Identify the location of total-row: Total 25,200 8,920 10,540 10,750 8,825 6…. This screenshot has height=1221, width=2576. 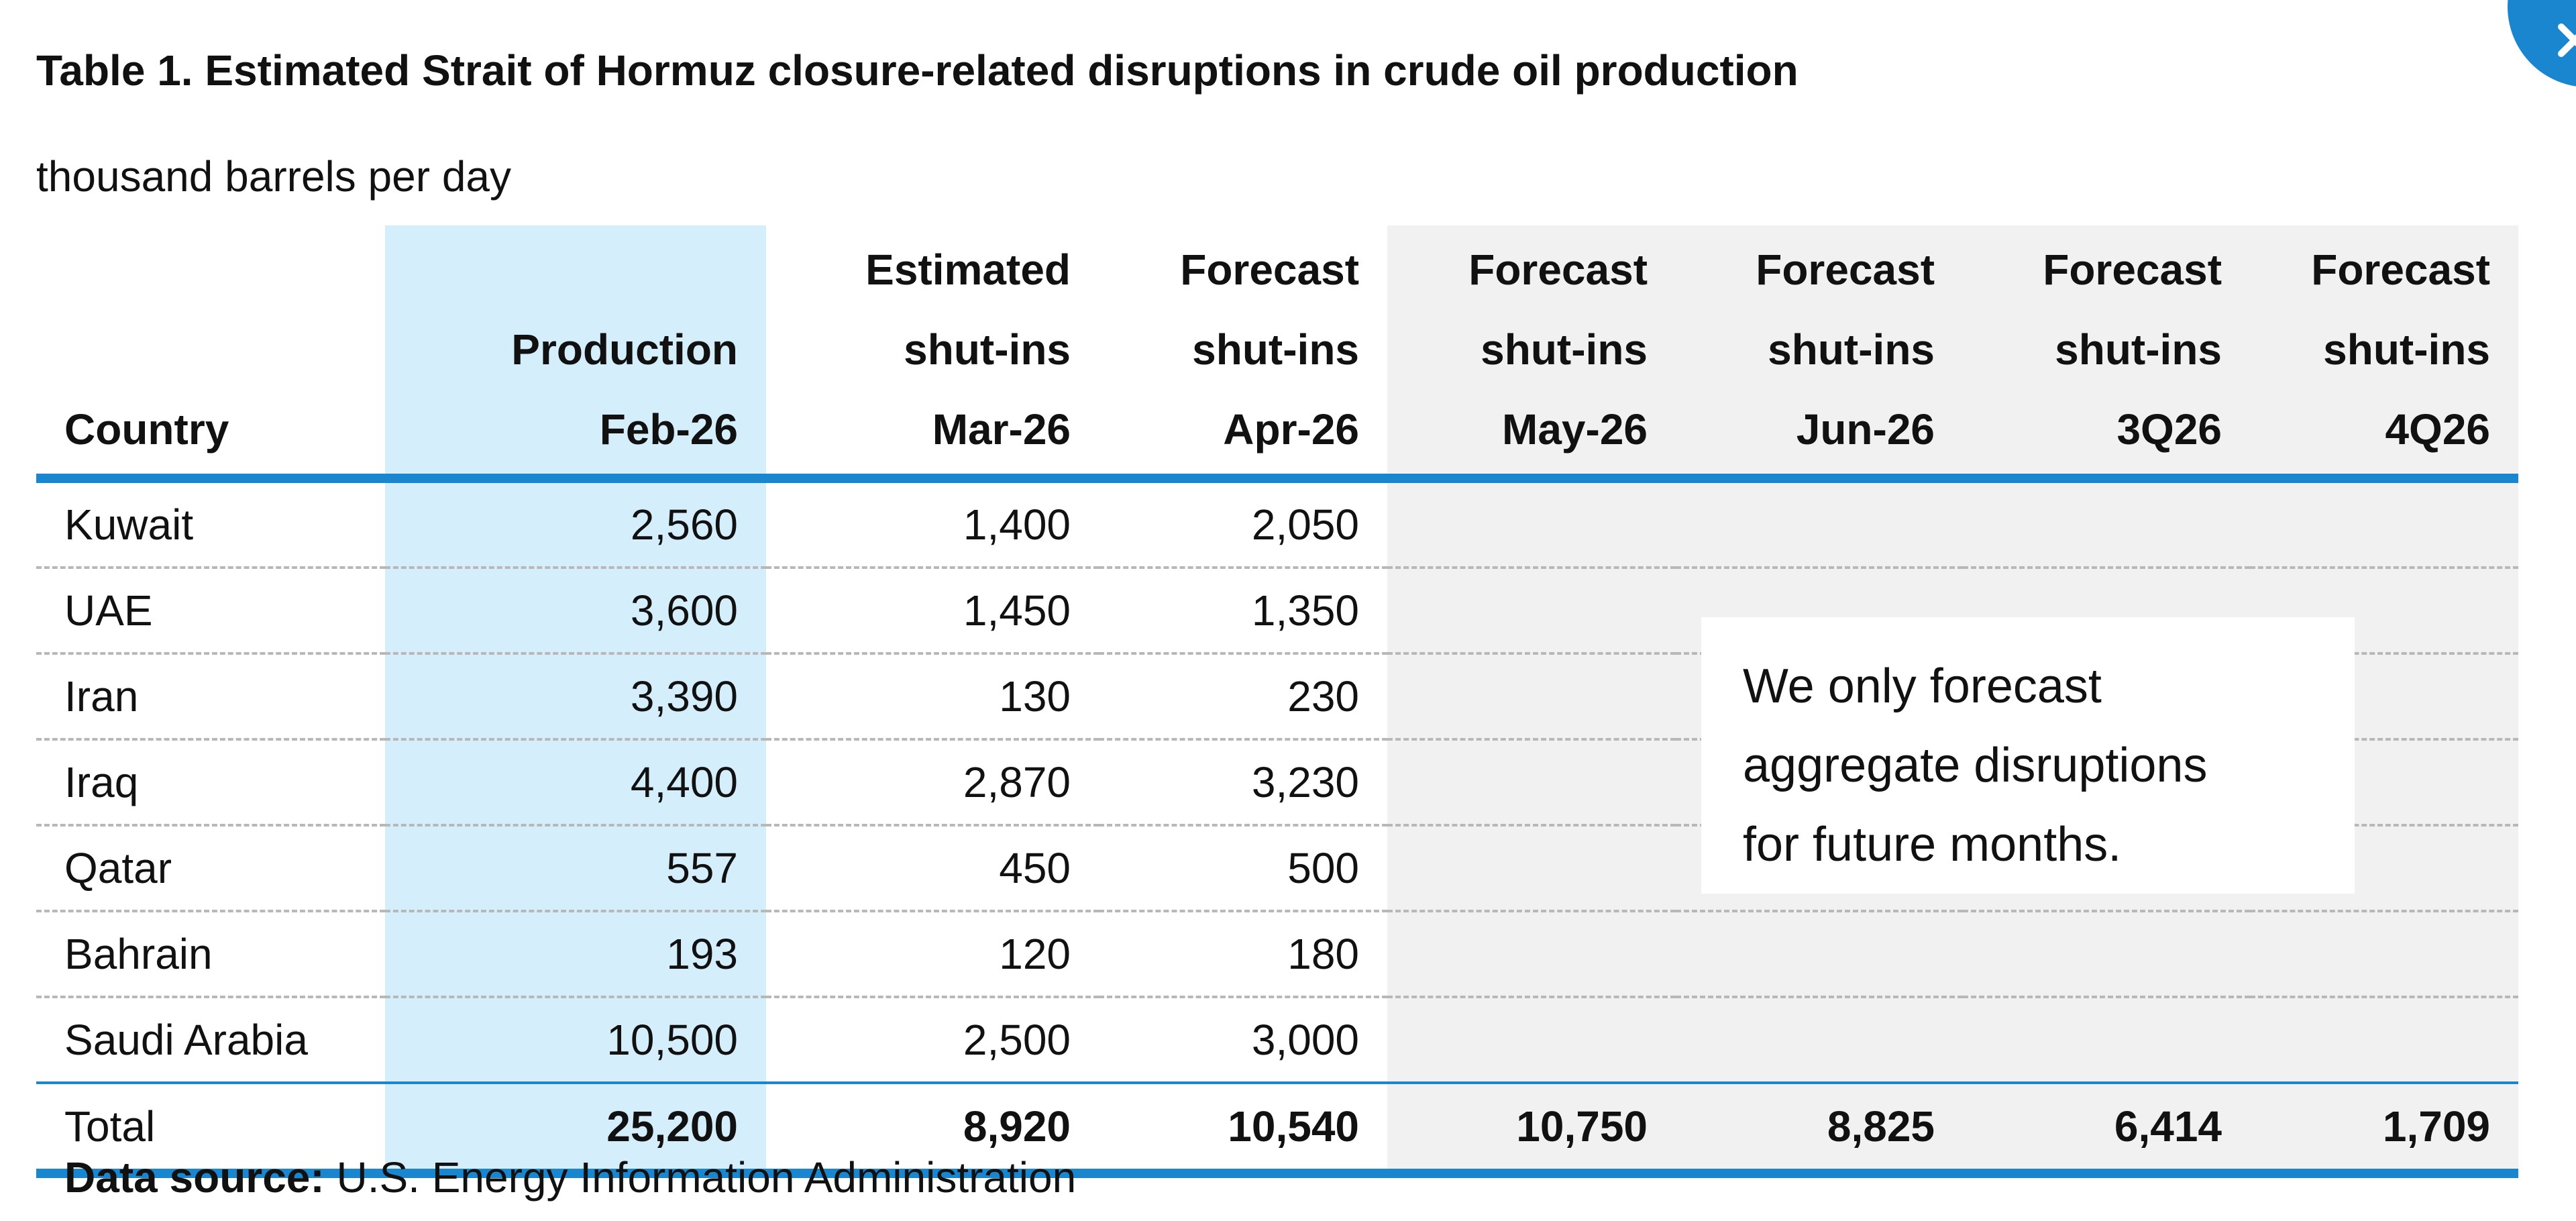
(1277, 1130).